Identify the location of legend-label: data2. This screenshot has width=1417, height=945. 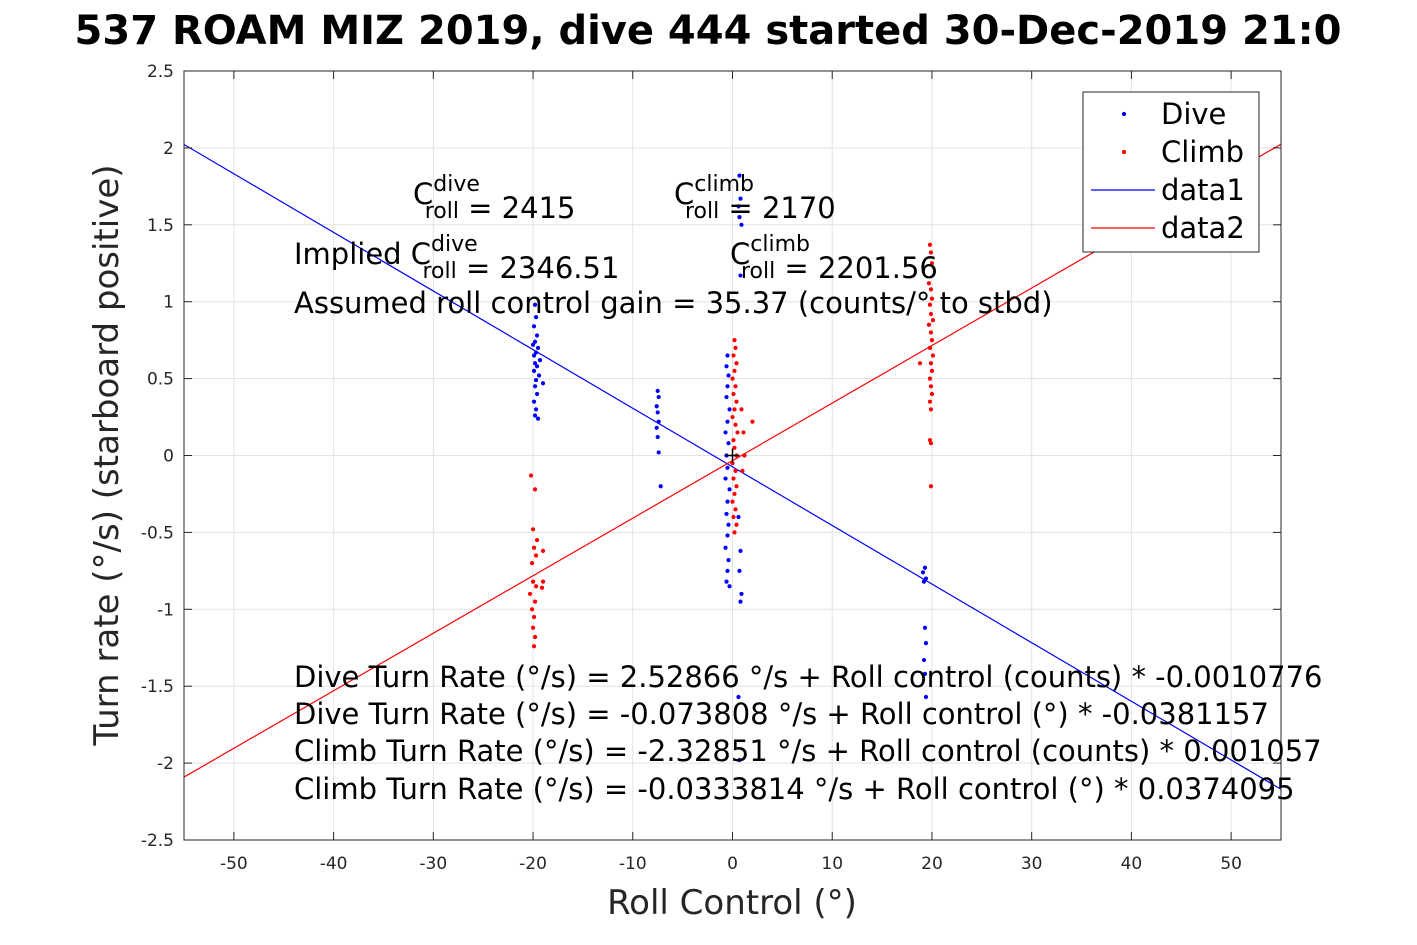
(1203, 228).